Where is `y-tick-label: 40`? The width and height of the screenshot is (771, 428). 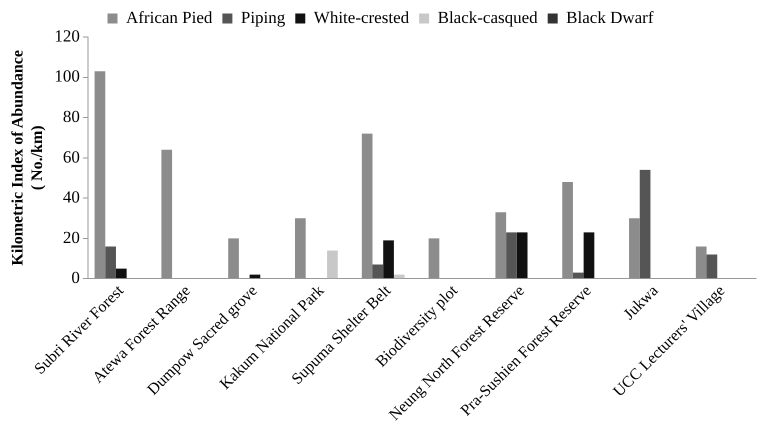 y-tick-label: 40 is located at coordinates (71, 197).